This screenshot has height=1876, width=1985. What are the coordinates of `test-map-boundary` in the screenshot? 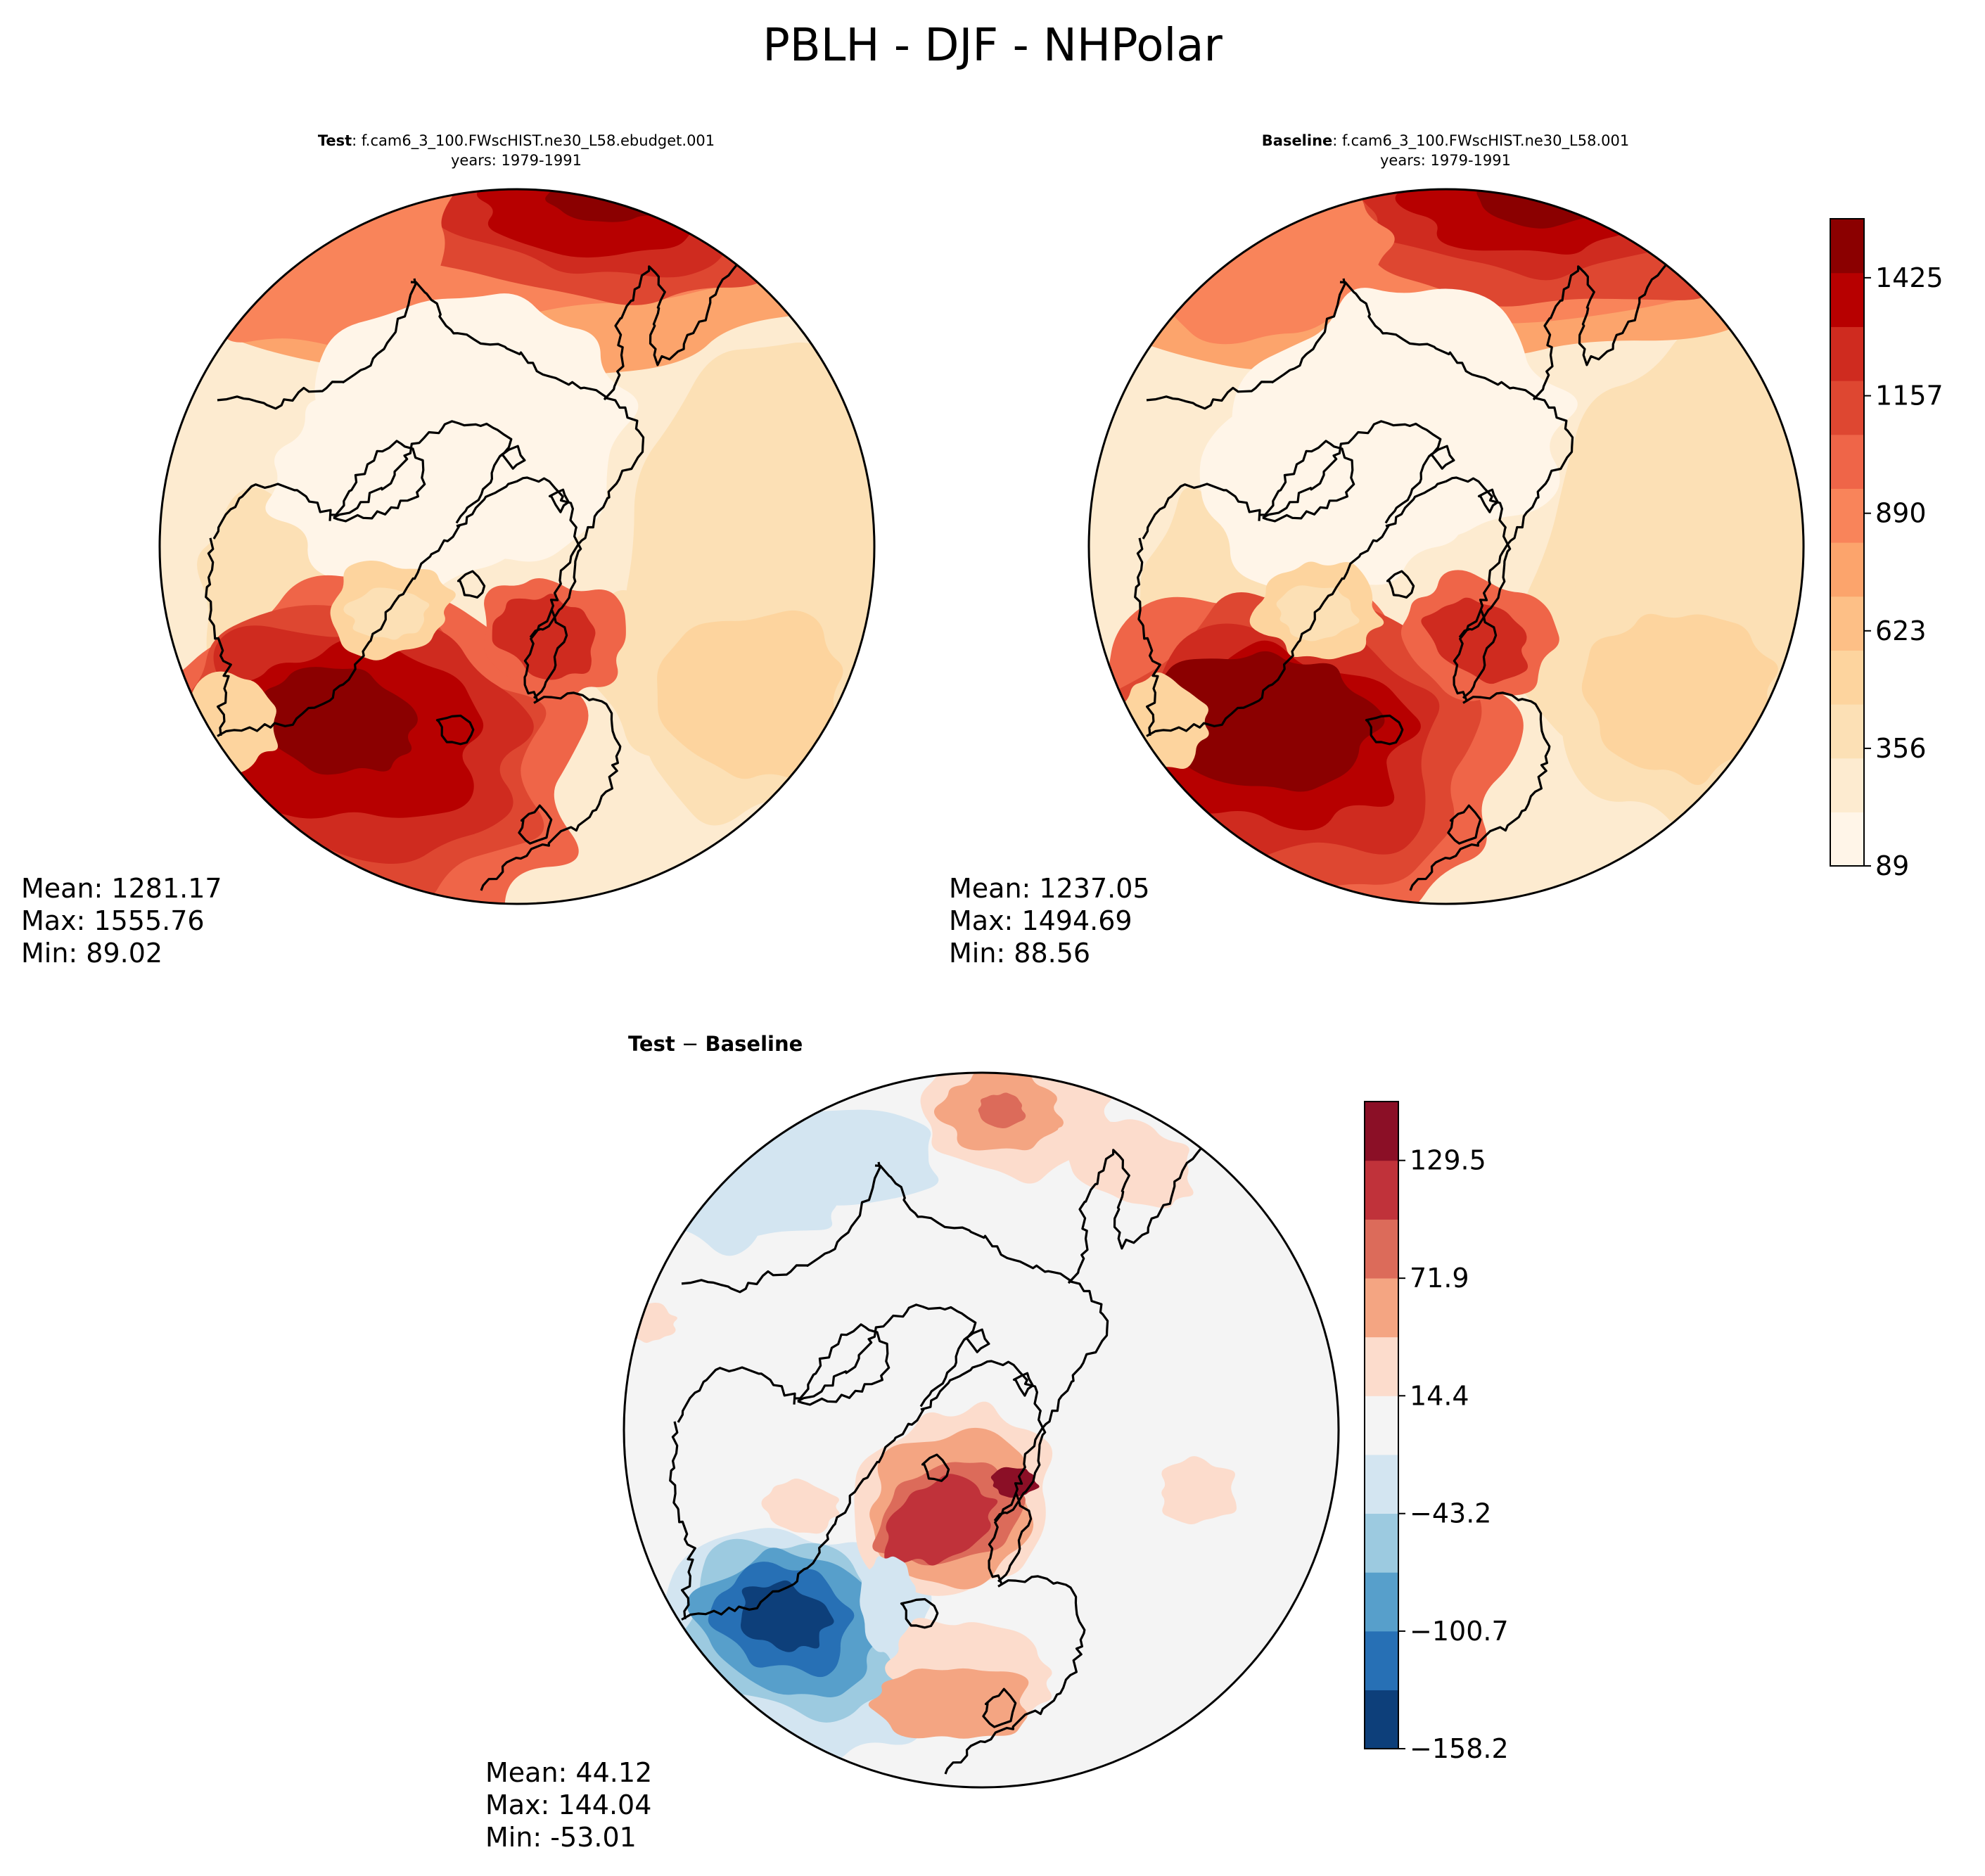 It's located at (517, 546).